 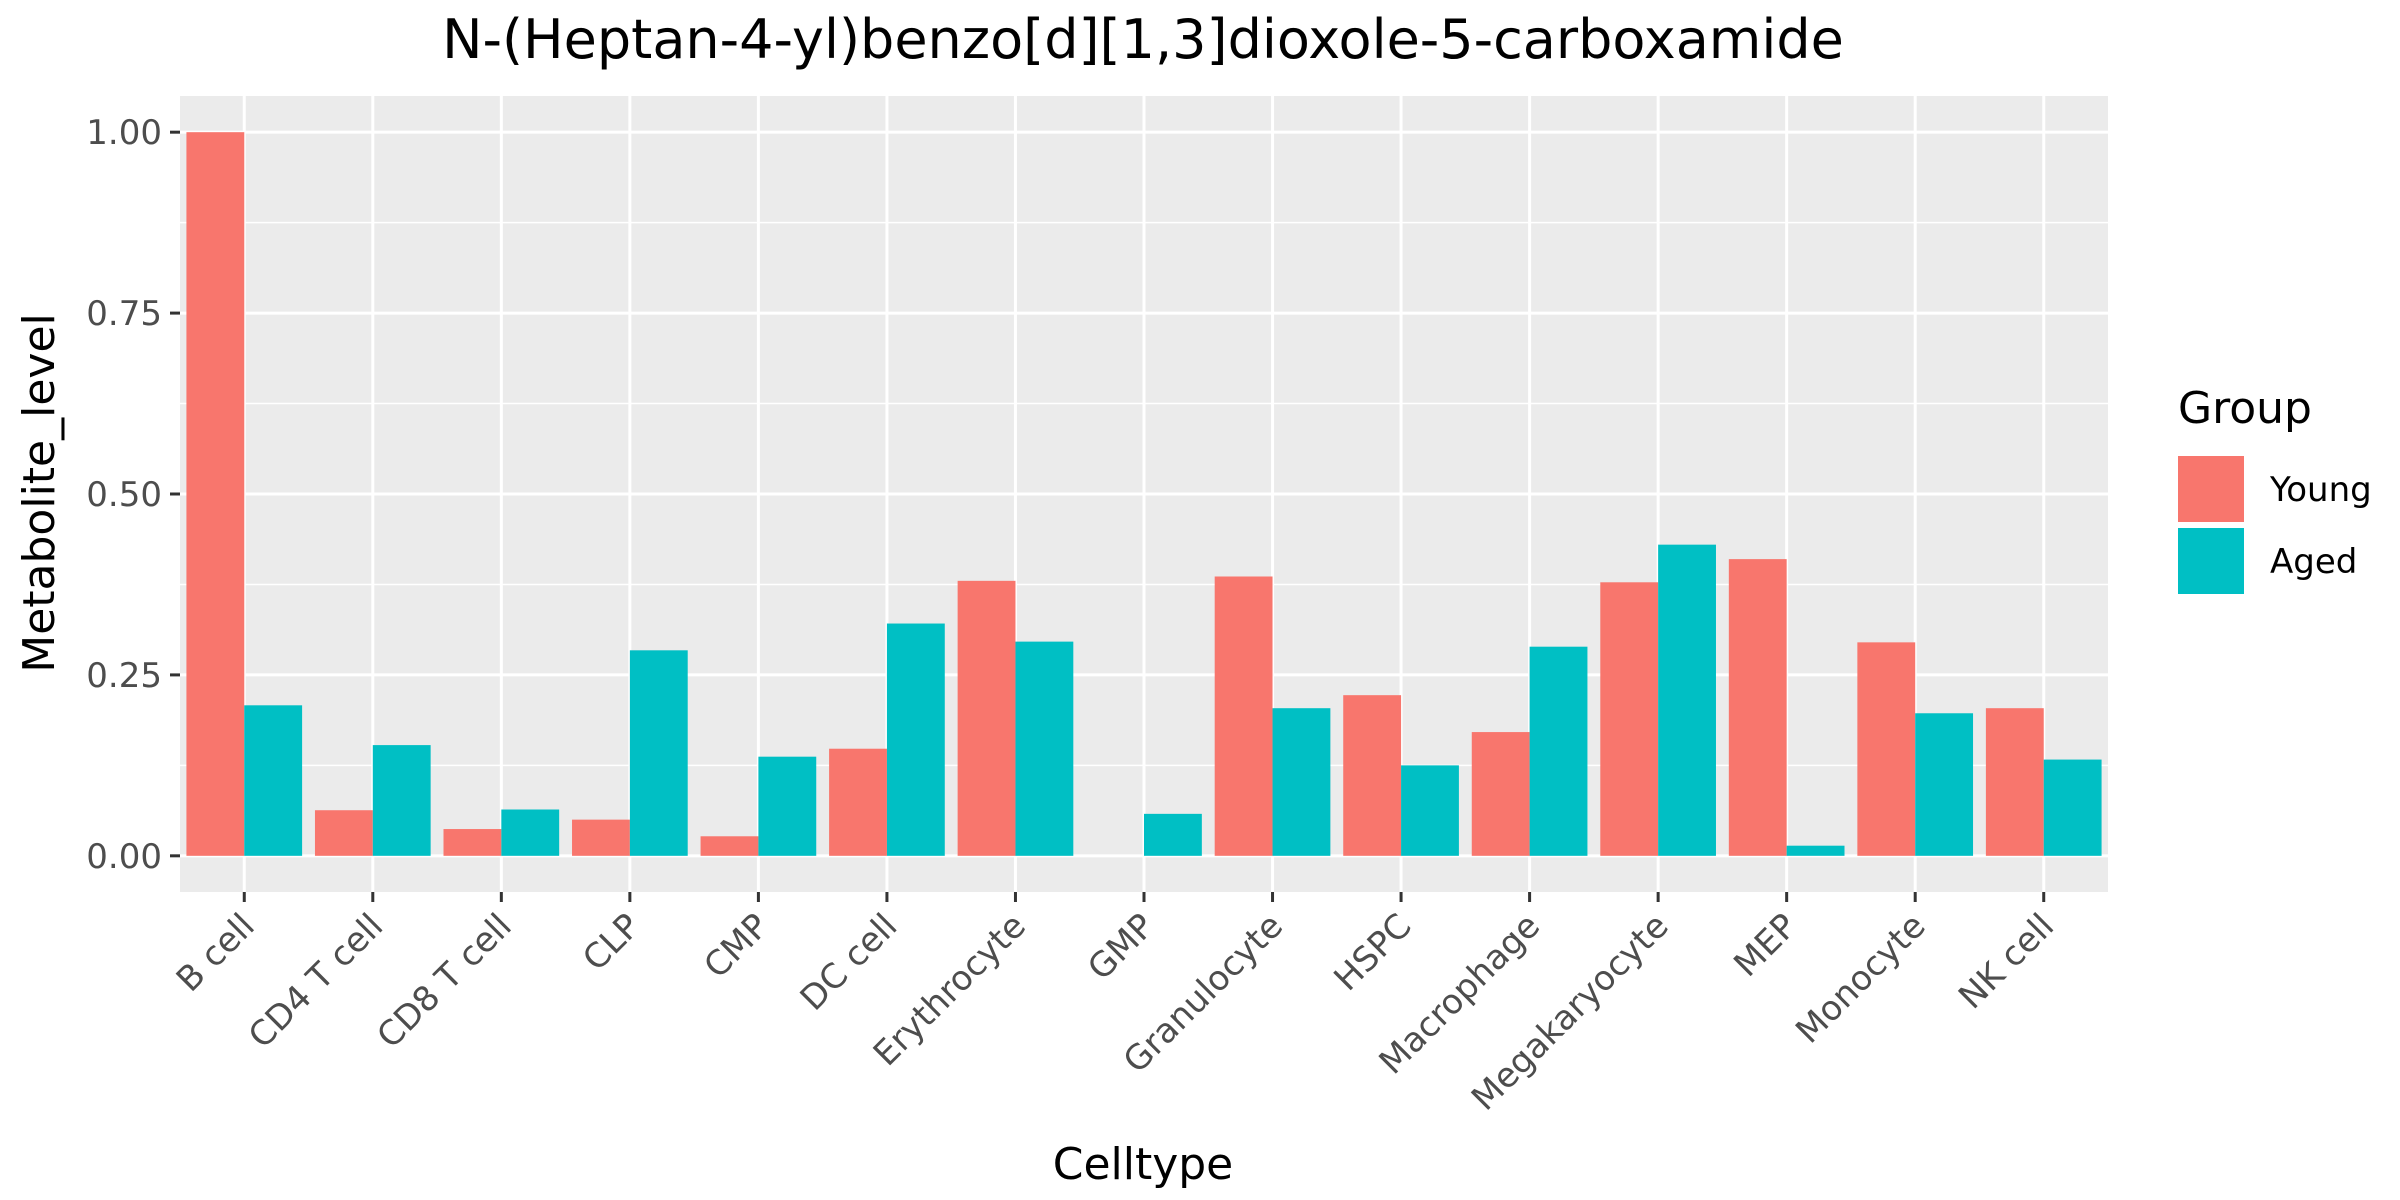 I want to click on bar-young-clp, so click(x=601, y=837).